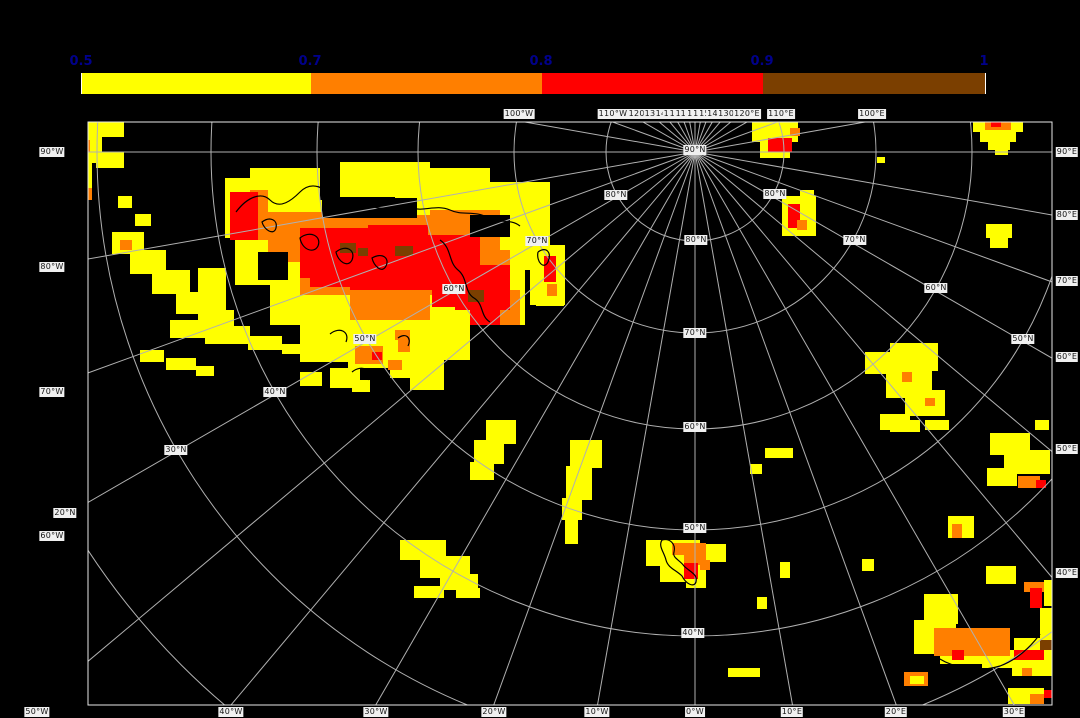 The width and height of the screenshot is (1080, 718). Describe the element at coordinates (643, 114) in the screenshot. I see `meridian-label-top: 120°W` at that location.